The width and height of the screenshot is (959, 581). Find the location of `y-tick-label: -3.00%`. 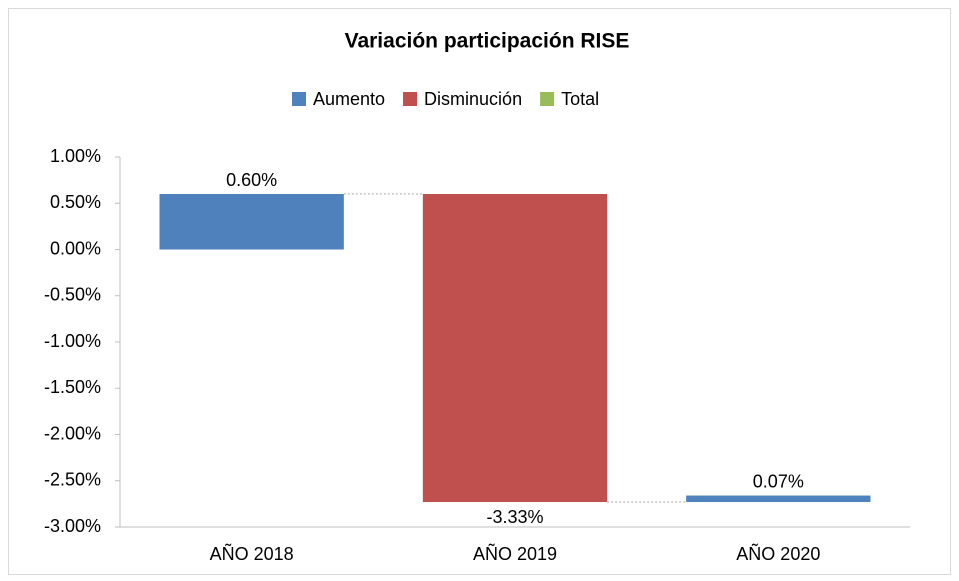

y-tick-label: -3.00% is located at coordinates (72, 526).